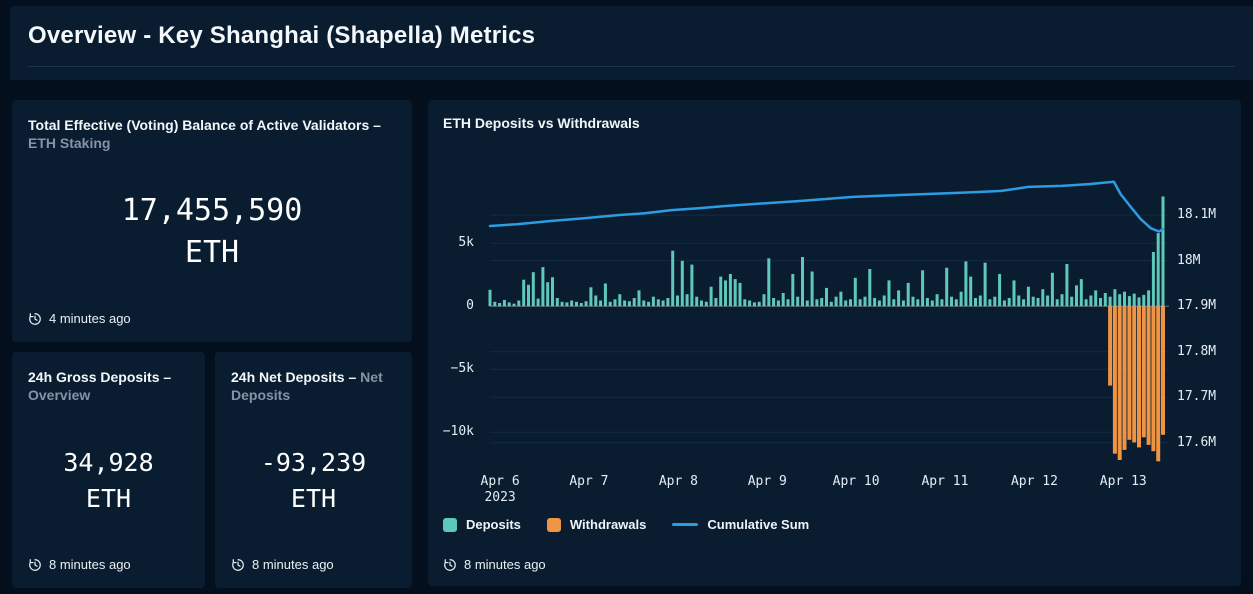 The width and height of the screenshot is (1253, 594). I want to click on x-axis-tick: Apr 6 2023, so click(500, 489).